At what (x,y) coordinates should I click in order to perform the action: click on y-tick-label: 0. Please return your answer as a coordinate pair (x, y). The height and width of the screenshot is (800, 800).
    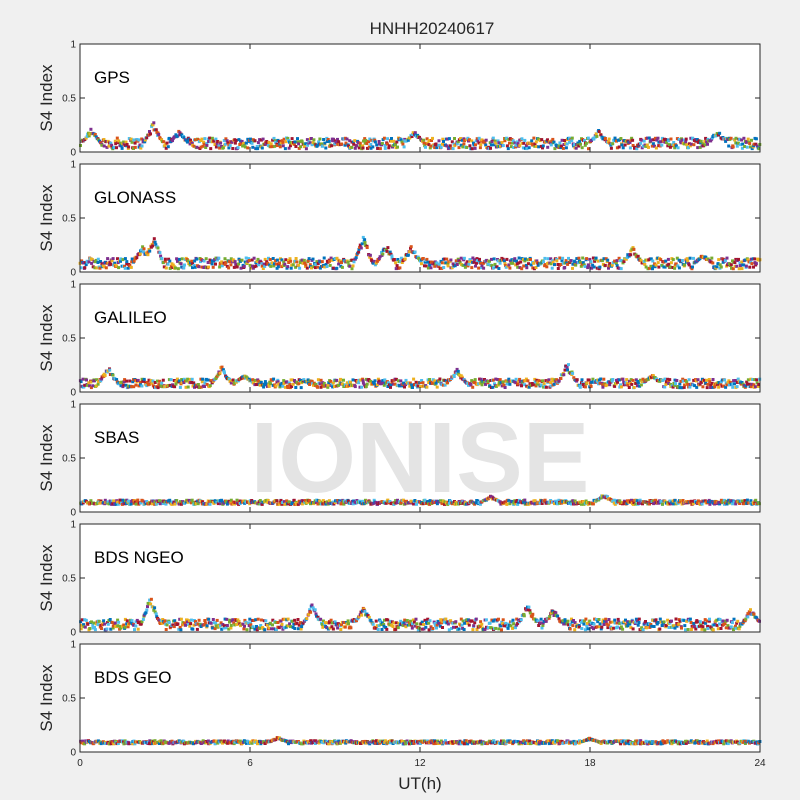
    Looking at the image, I should click on (73, 513).